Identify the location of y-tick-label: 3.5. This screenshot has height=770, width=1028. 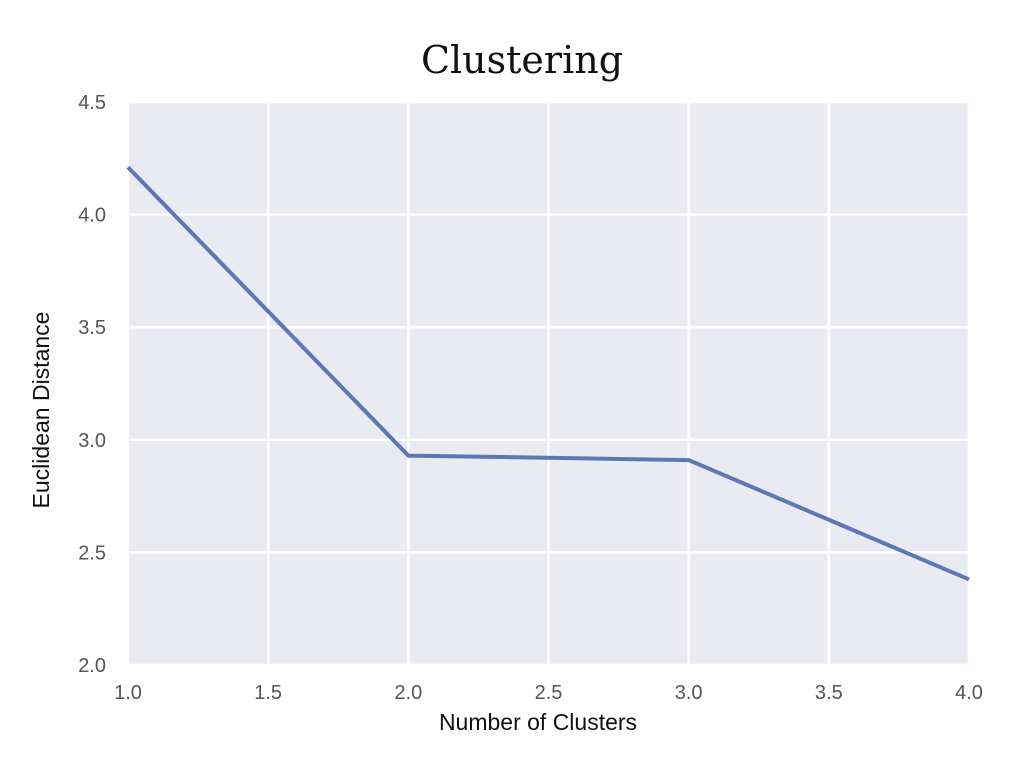
(92, 328).